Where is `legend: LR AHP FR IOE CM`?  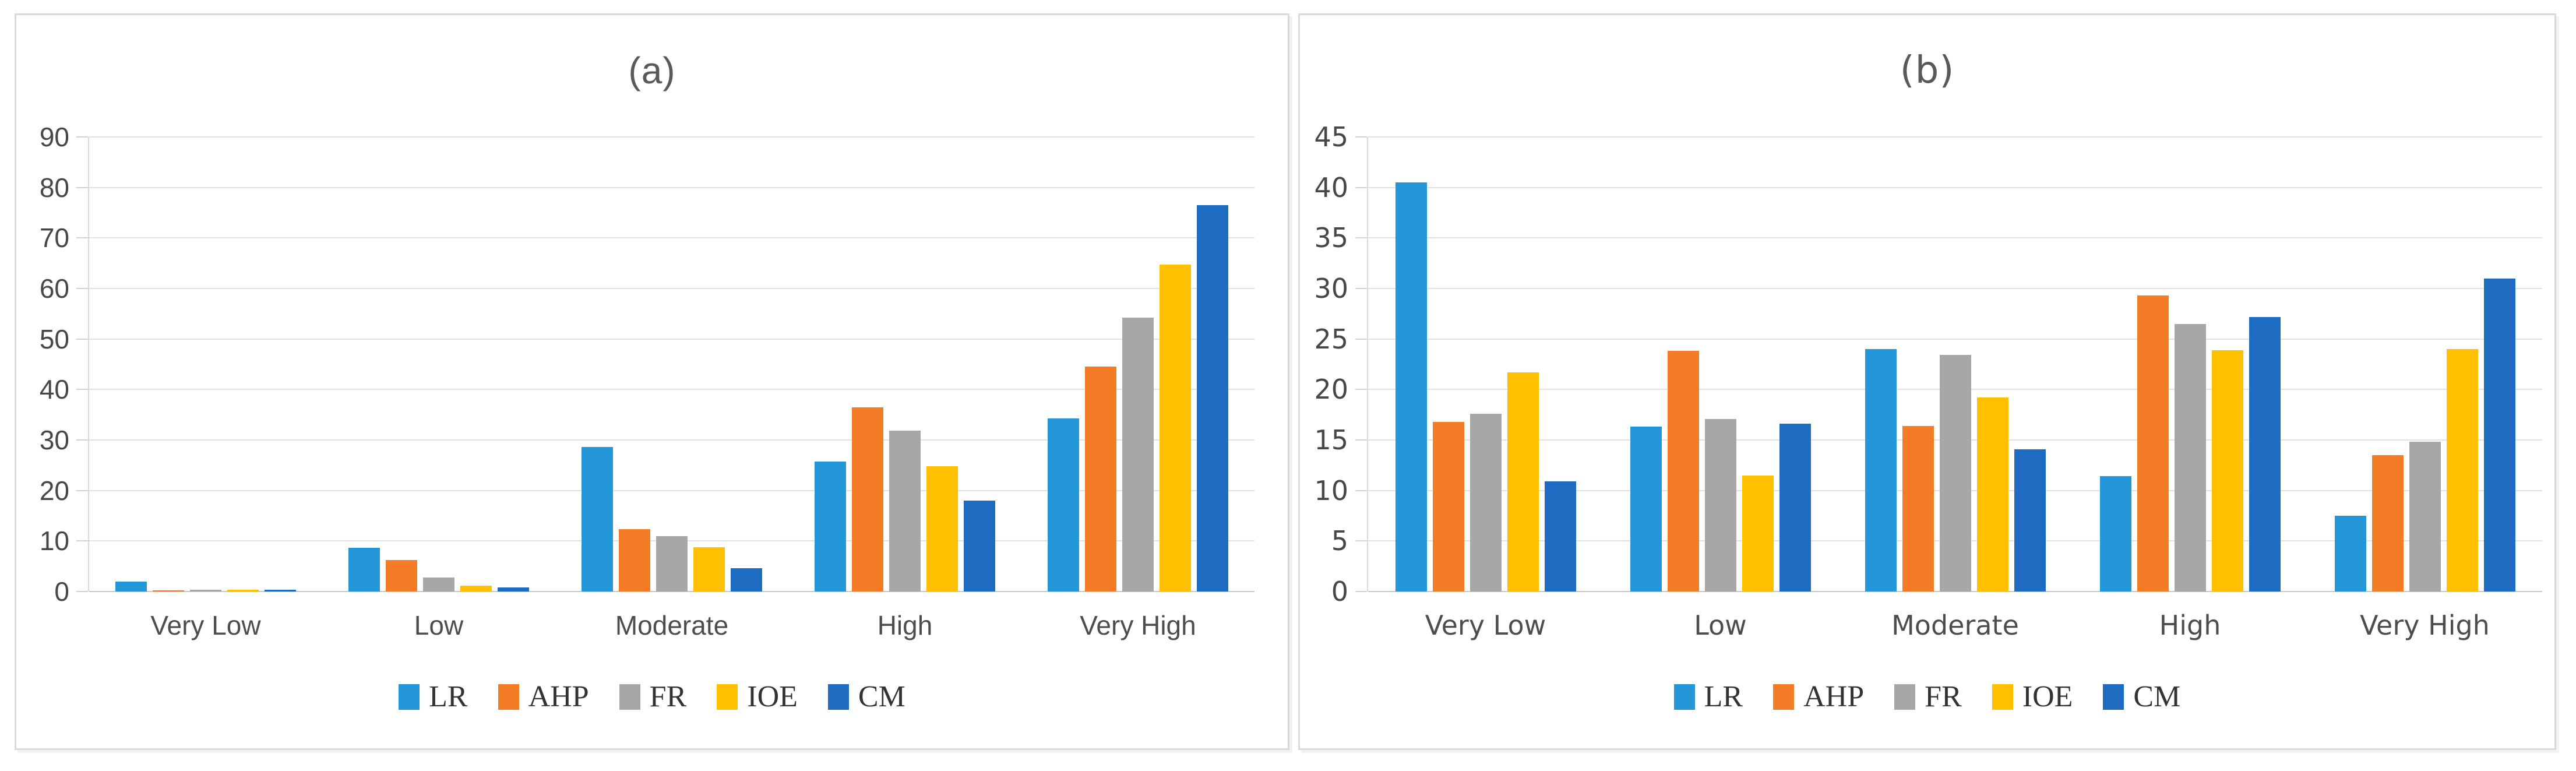
legend: LR AHP FR IOE CM is located at coordinates (652, 697).